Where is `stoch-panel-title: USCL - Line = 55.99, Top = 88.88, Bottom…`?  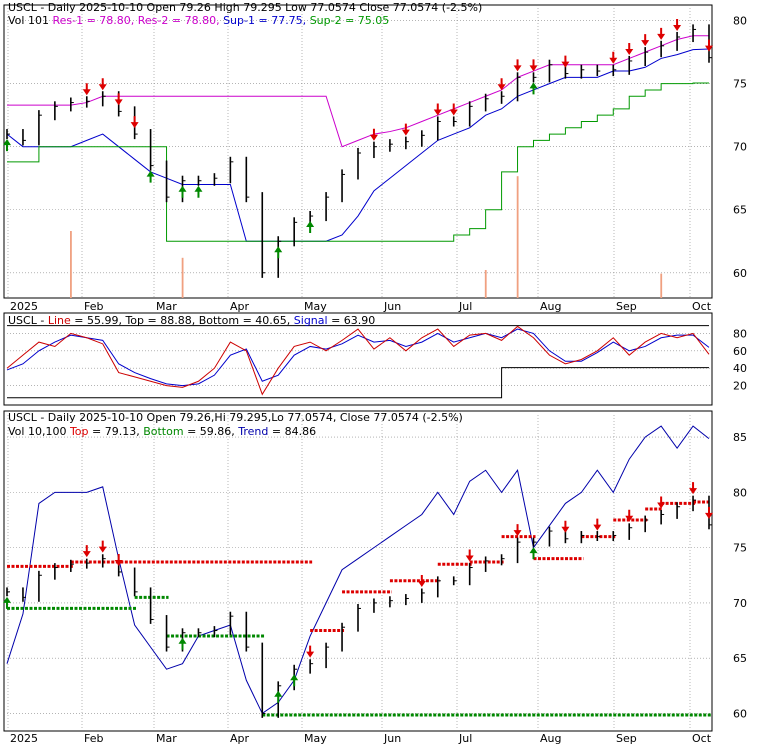
stoch-panel-title: USCL - Line = 55.99, Top = 88.88, Bottom… is located at coordinates (191, 320).